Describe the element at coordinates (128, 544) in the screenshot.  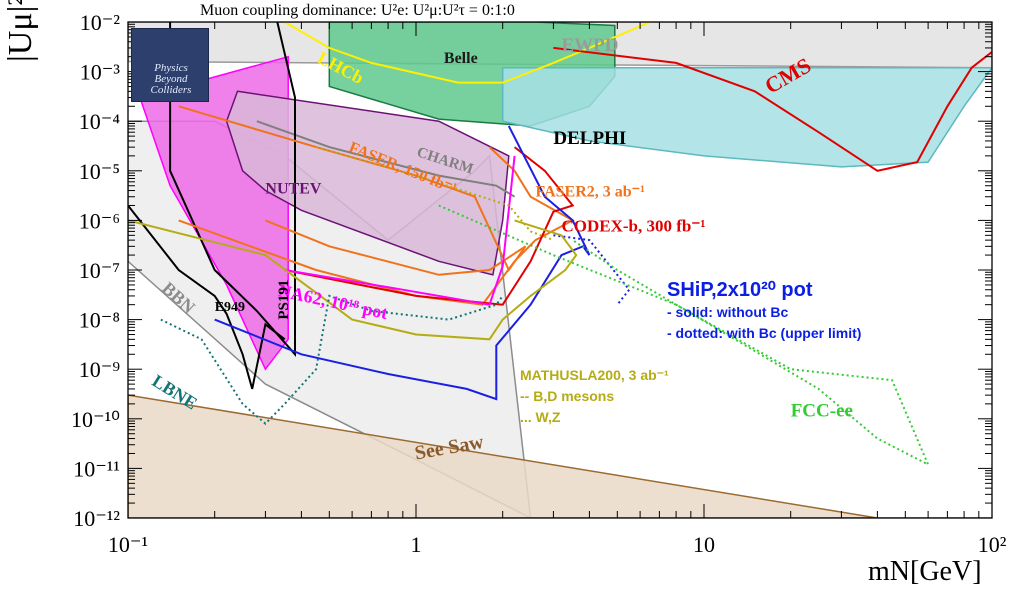
I see `x-tick-label: 10⁻¹` at that location.